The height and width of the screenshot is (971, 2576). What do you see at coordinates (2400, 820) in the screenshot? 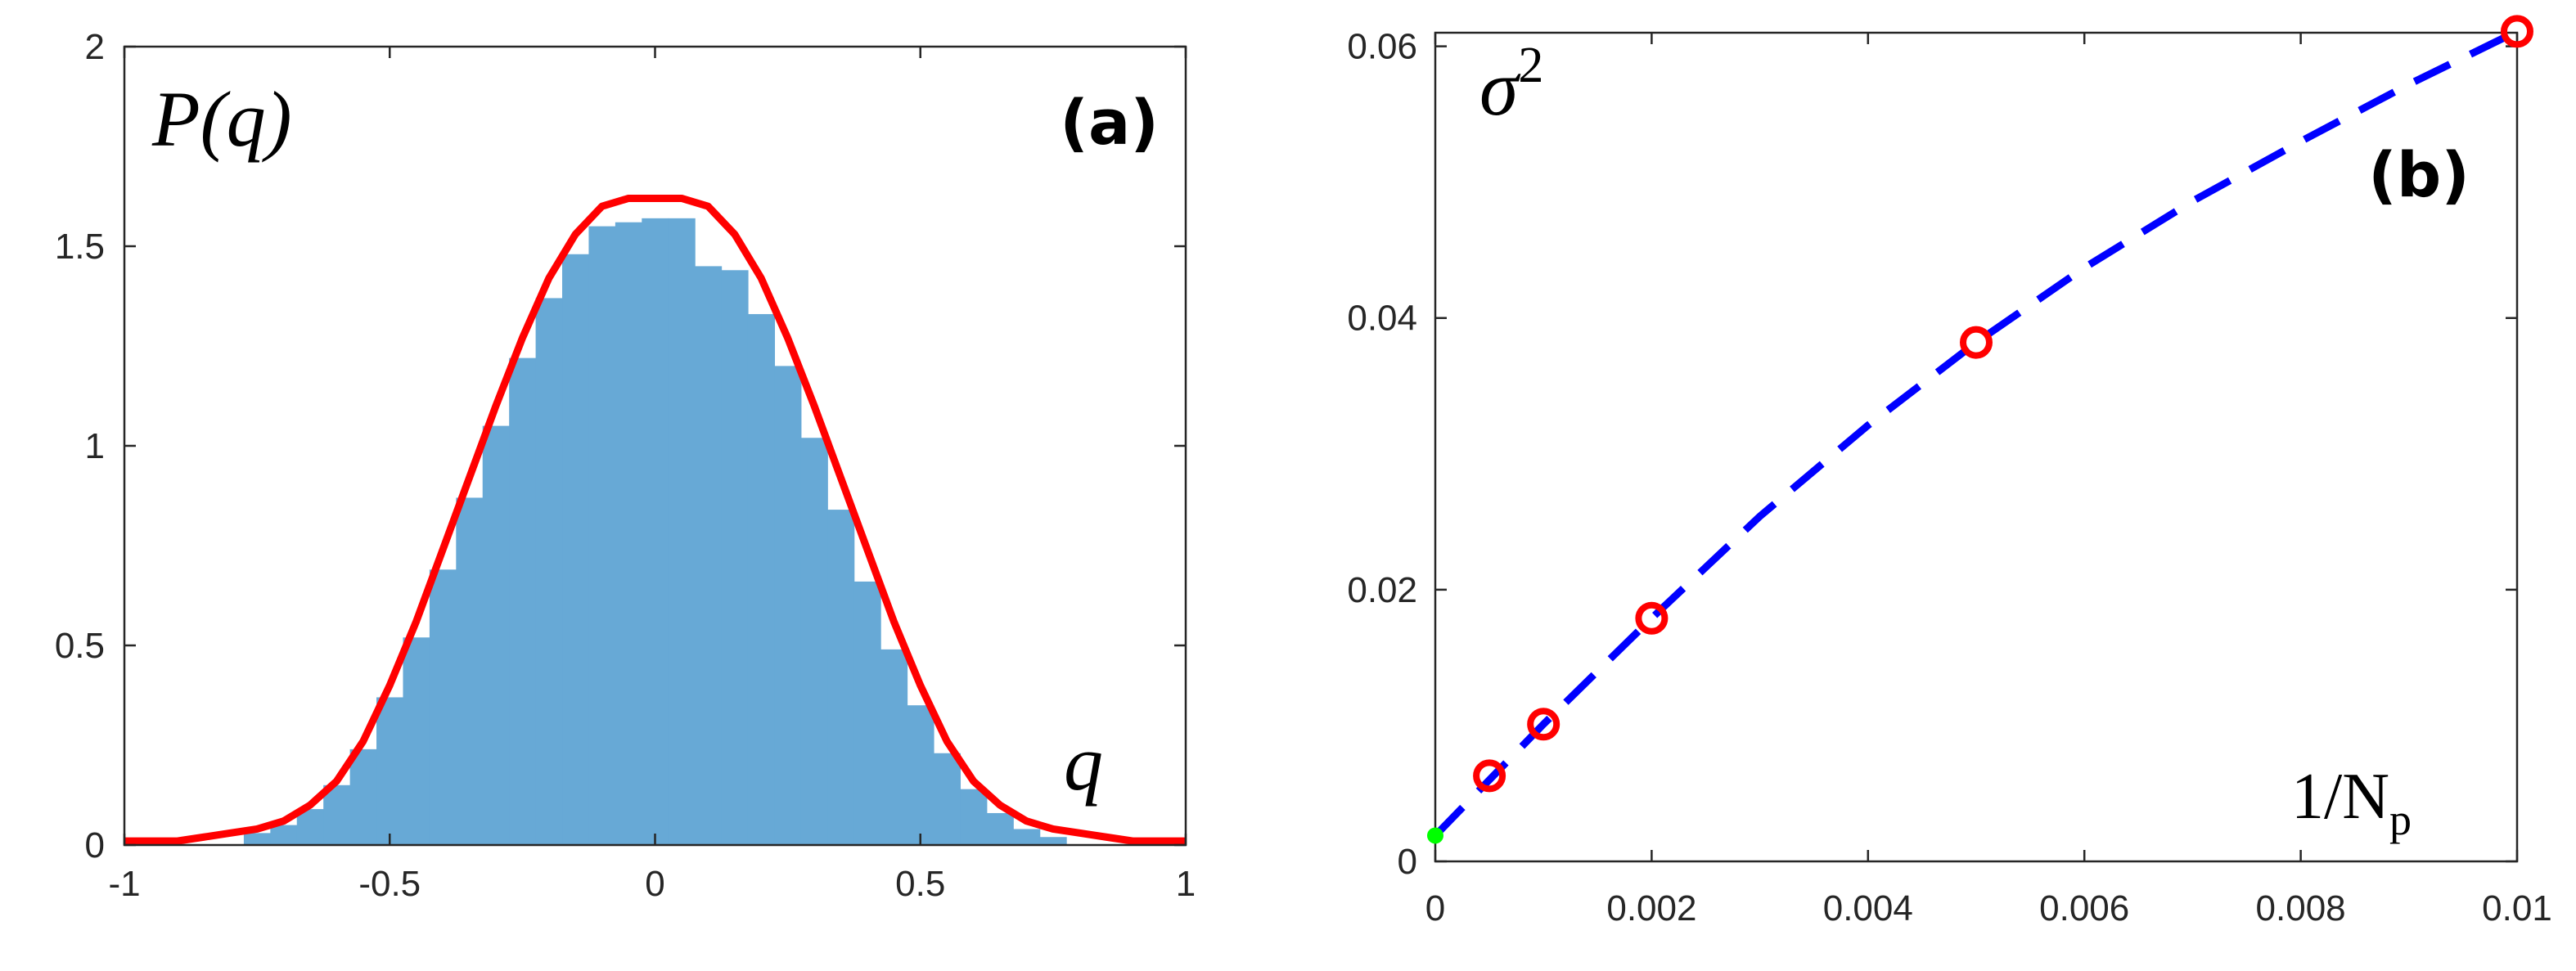
I see `x-axis-label-subscript: p` at bounding box center [2400, 820].